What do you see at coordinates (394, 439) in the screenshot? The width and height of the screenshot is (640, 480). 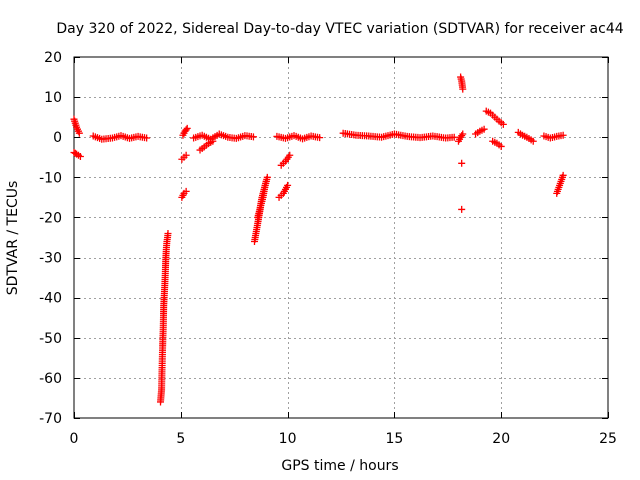 I see `x-tick-label: 15` at bounding box center [394, 439].